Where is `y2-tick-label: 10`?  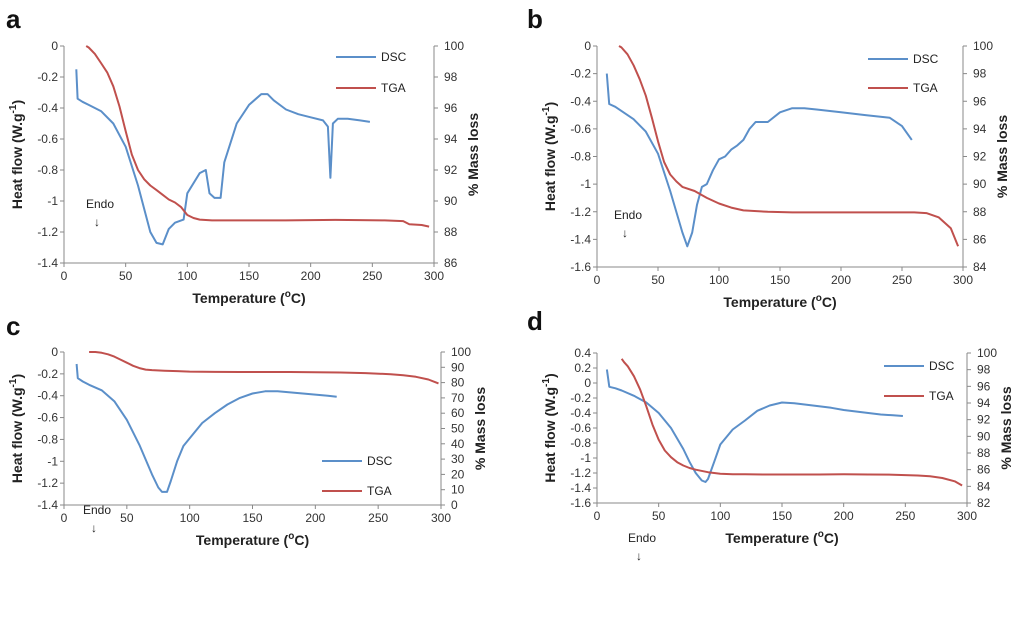 y2-tick-label: 10 is located at coordinates (458, 490).